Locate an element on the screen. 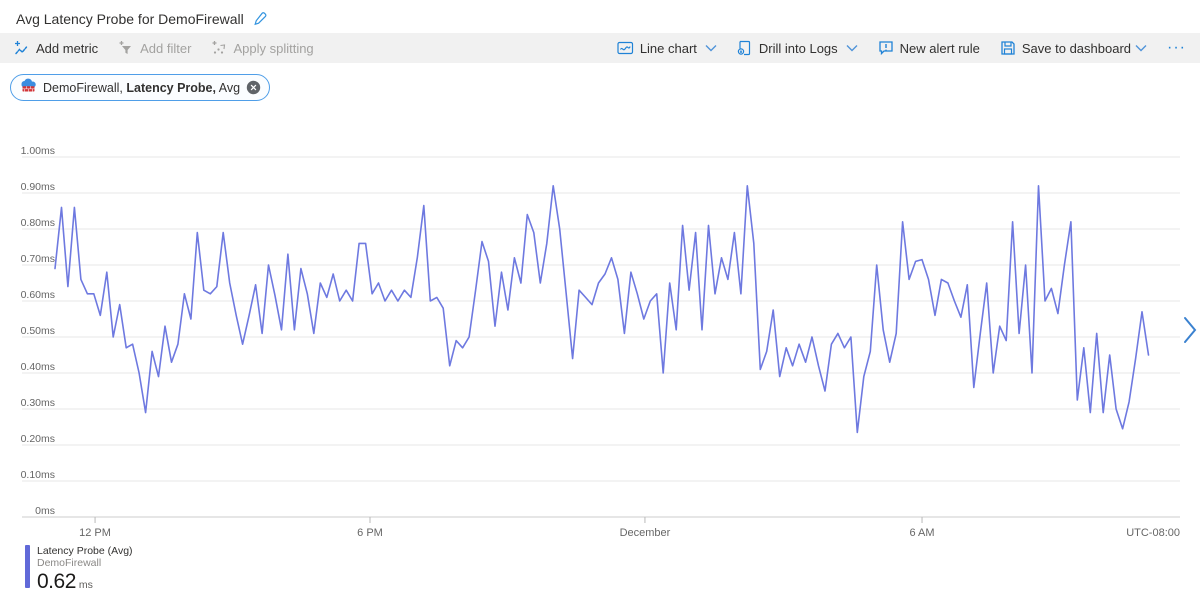  chart-legend: Latency Probe (Avg) DemoFirewall 0.62 ms is located at coordinates (79, 569).